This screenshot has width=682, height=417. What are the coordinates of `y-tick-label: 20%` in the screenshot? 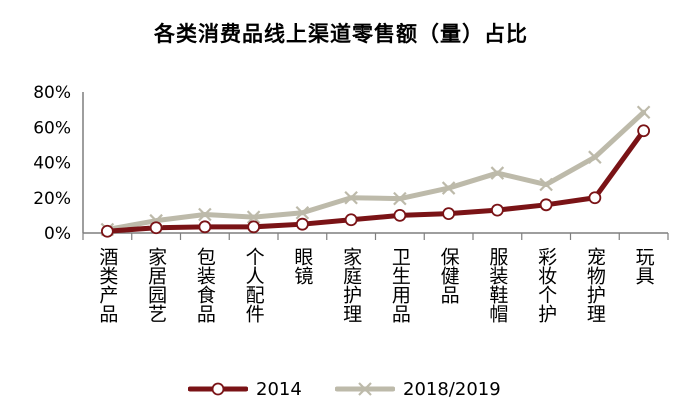 It's located at (52, 199).